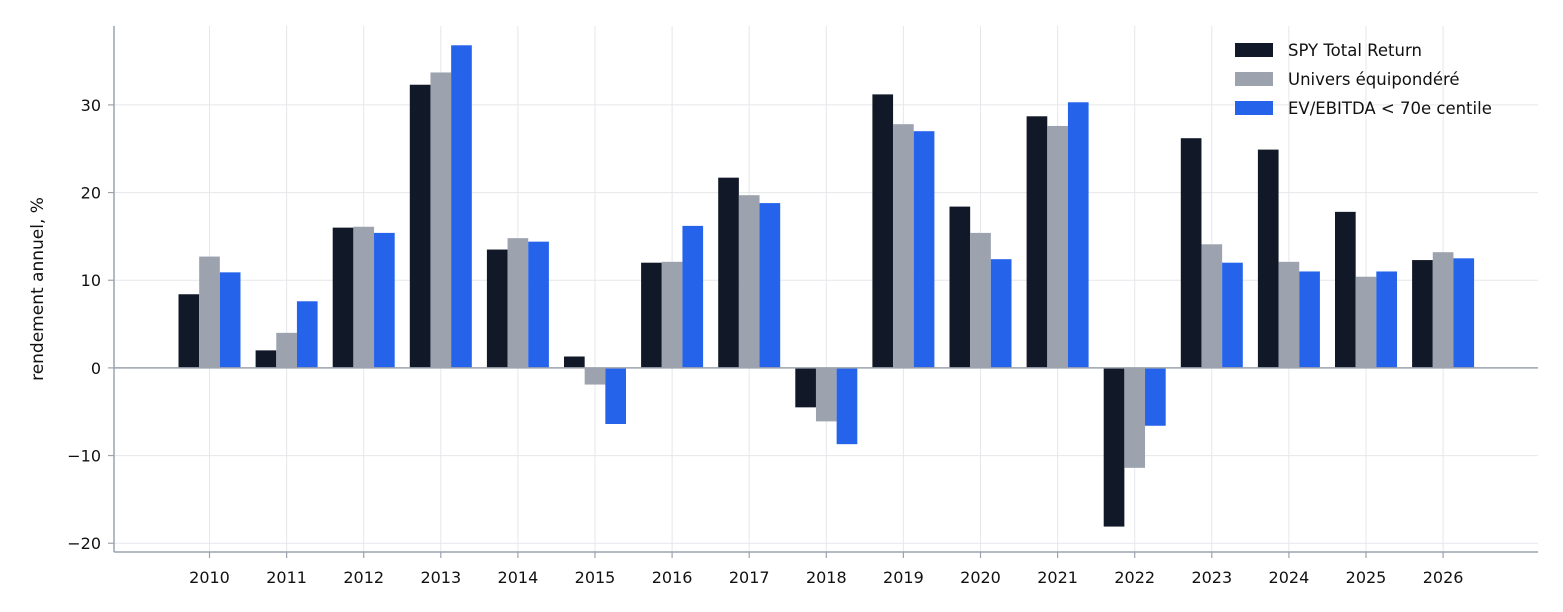 The image size is (1563, 612). Describe the element at coordinates (1390, 108) in the screenshot. I see `legend-label-series-3: EV/EBITDA < 70e centile` at that location.